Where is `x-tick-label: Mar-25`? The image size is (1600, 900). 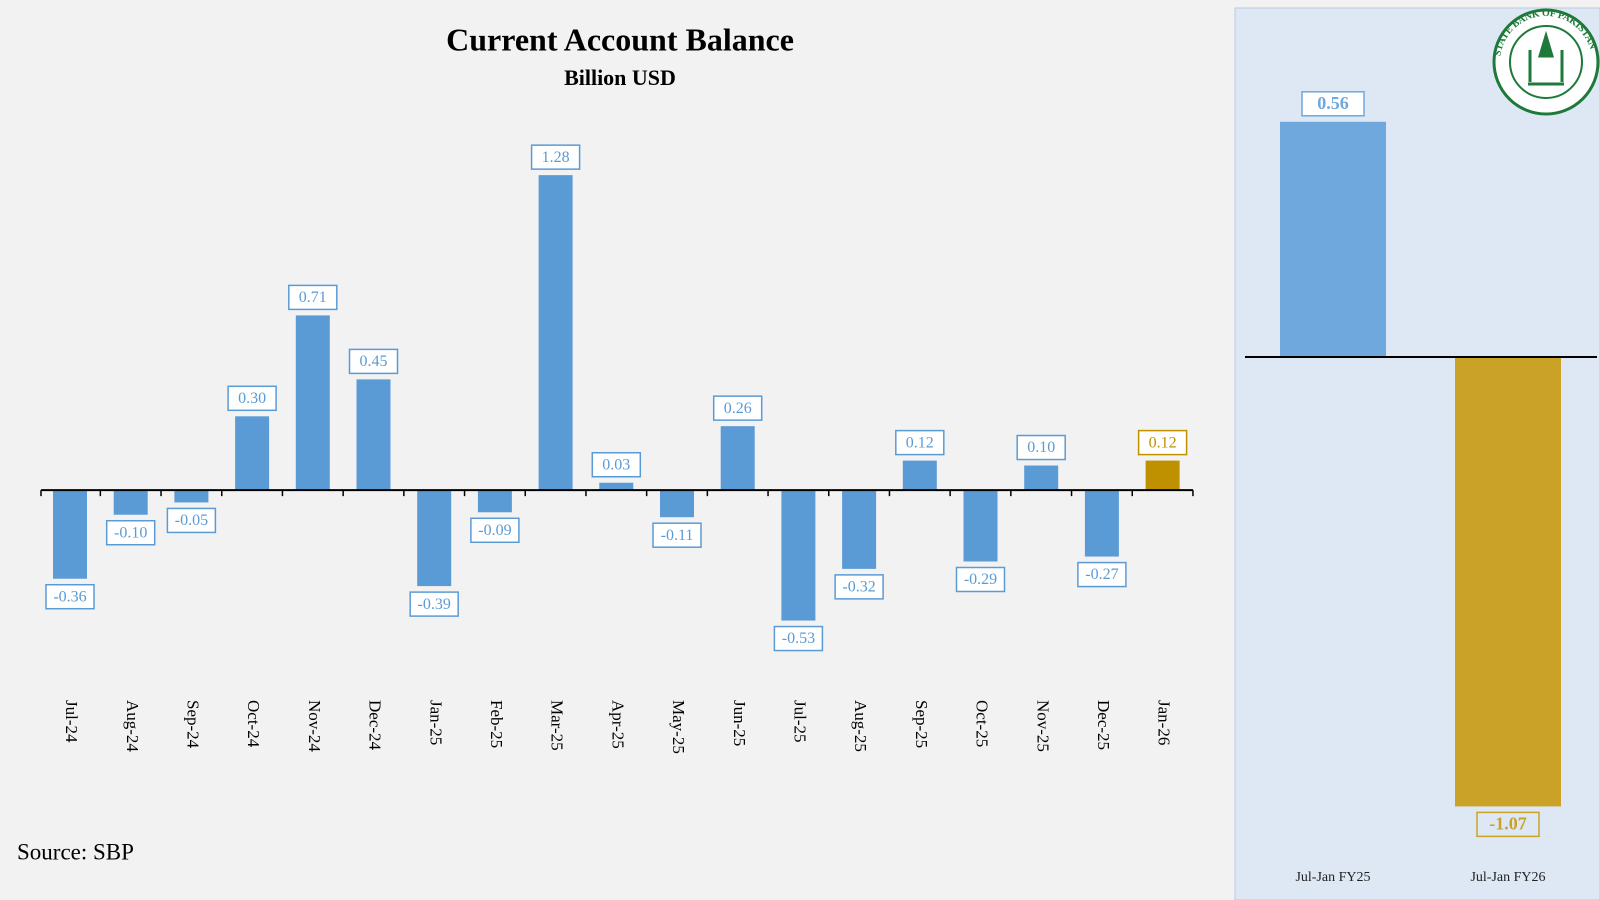
x-tick-label: Mar-25 is located at coordinates (557, 725).